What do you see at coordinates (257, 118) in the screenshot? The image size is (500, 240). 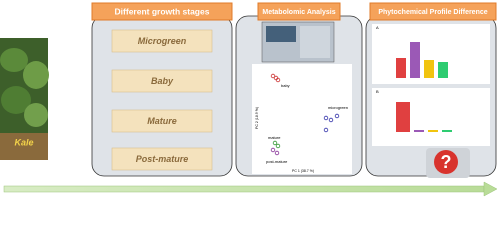 I see `y-axis-label: PC 2 (18.9 %)` at bounding box center [257, 118].